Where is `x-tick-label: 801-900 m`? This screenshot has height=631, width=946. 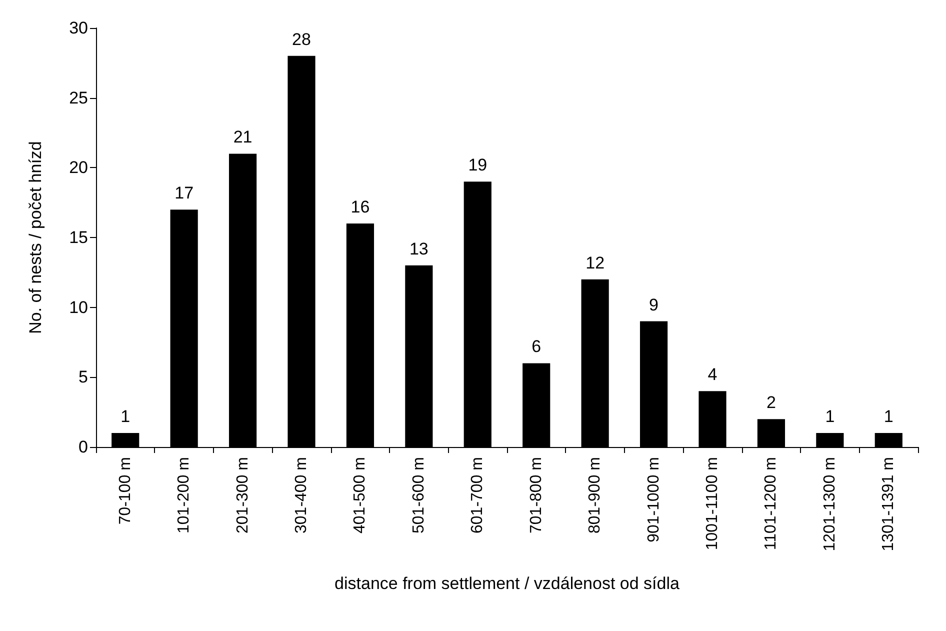 x-tick-label: 801-900 m is located at coordinates (595, 495).